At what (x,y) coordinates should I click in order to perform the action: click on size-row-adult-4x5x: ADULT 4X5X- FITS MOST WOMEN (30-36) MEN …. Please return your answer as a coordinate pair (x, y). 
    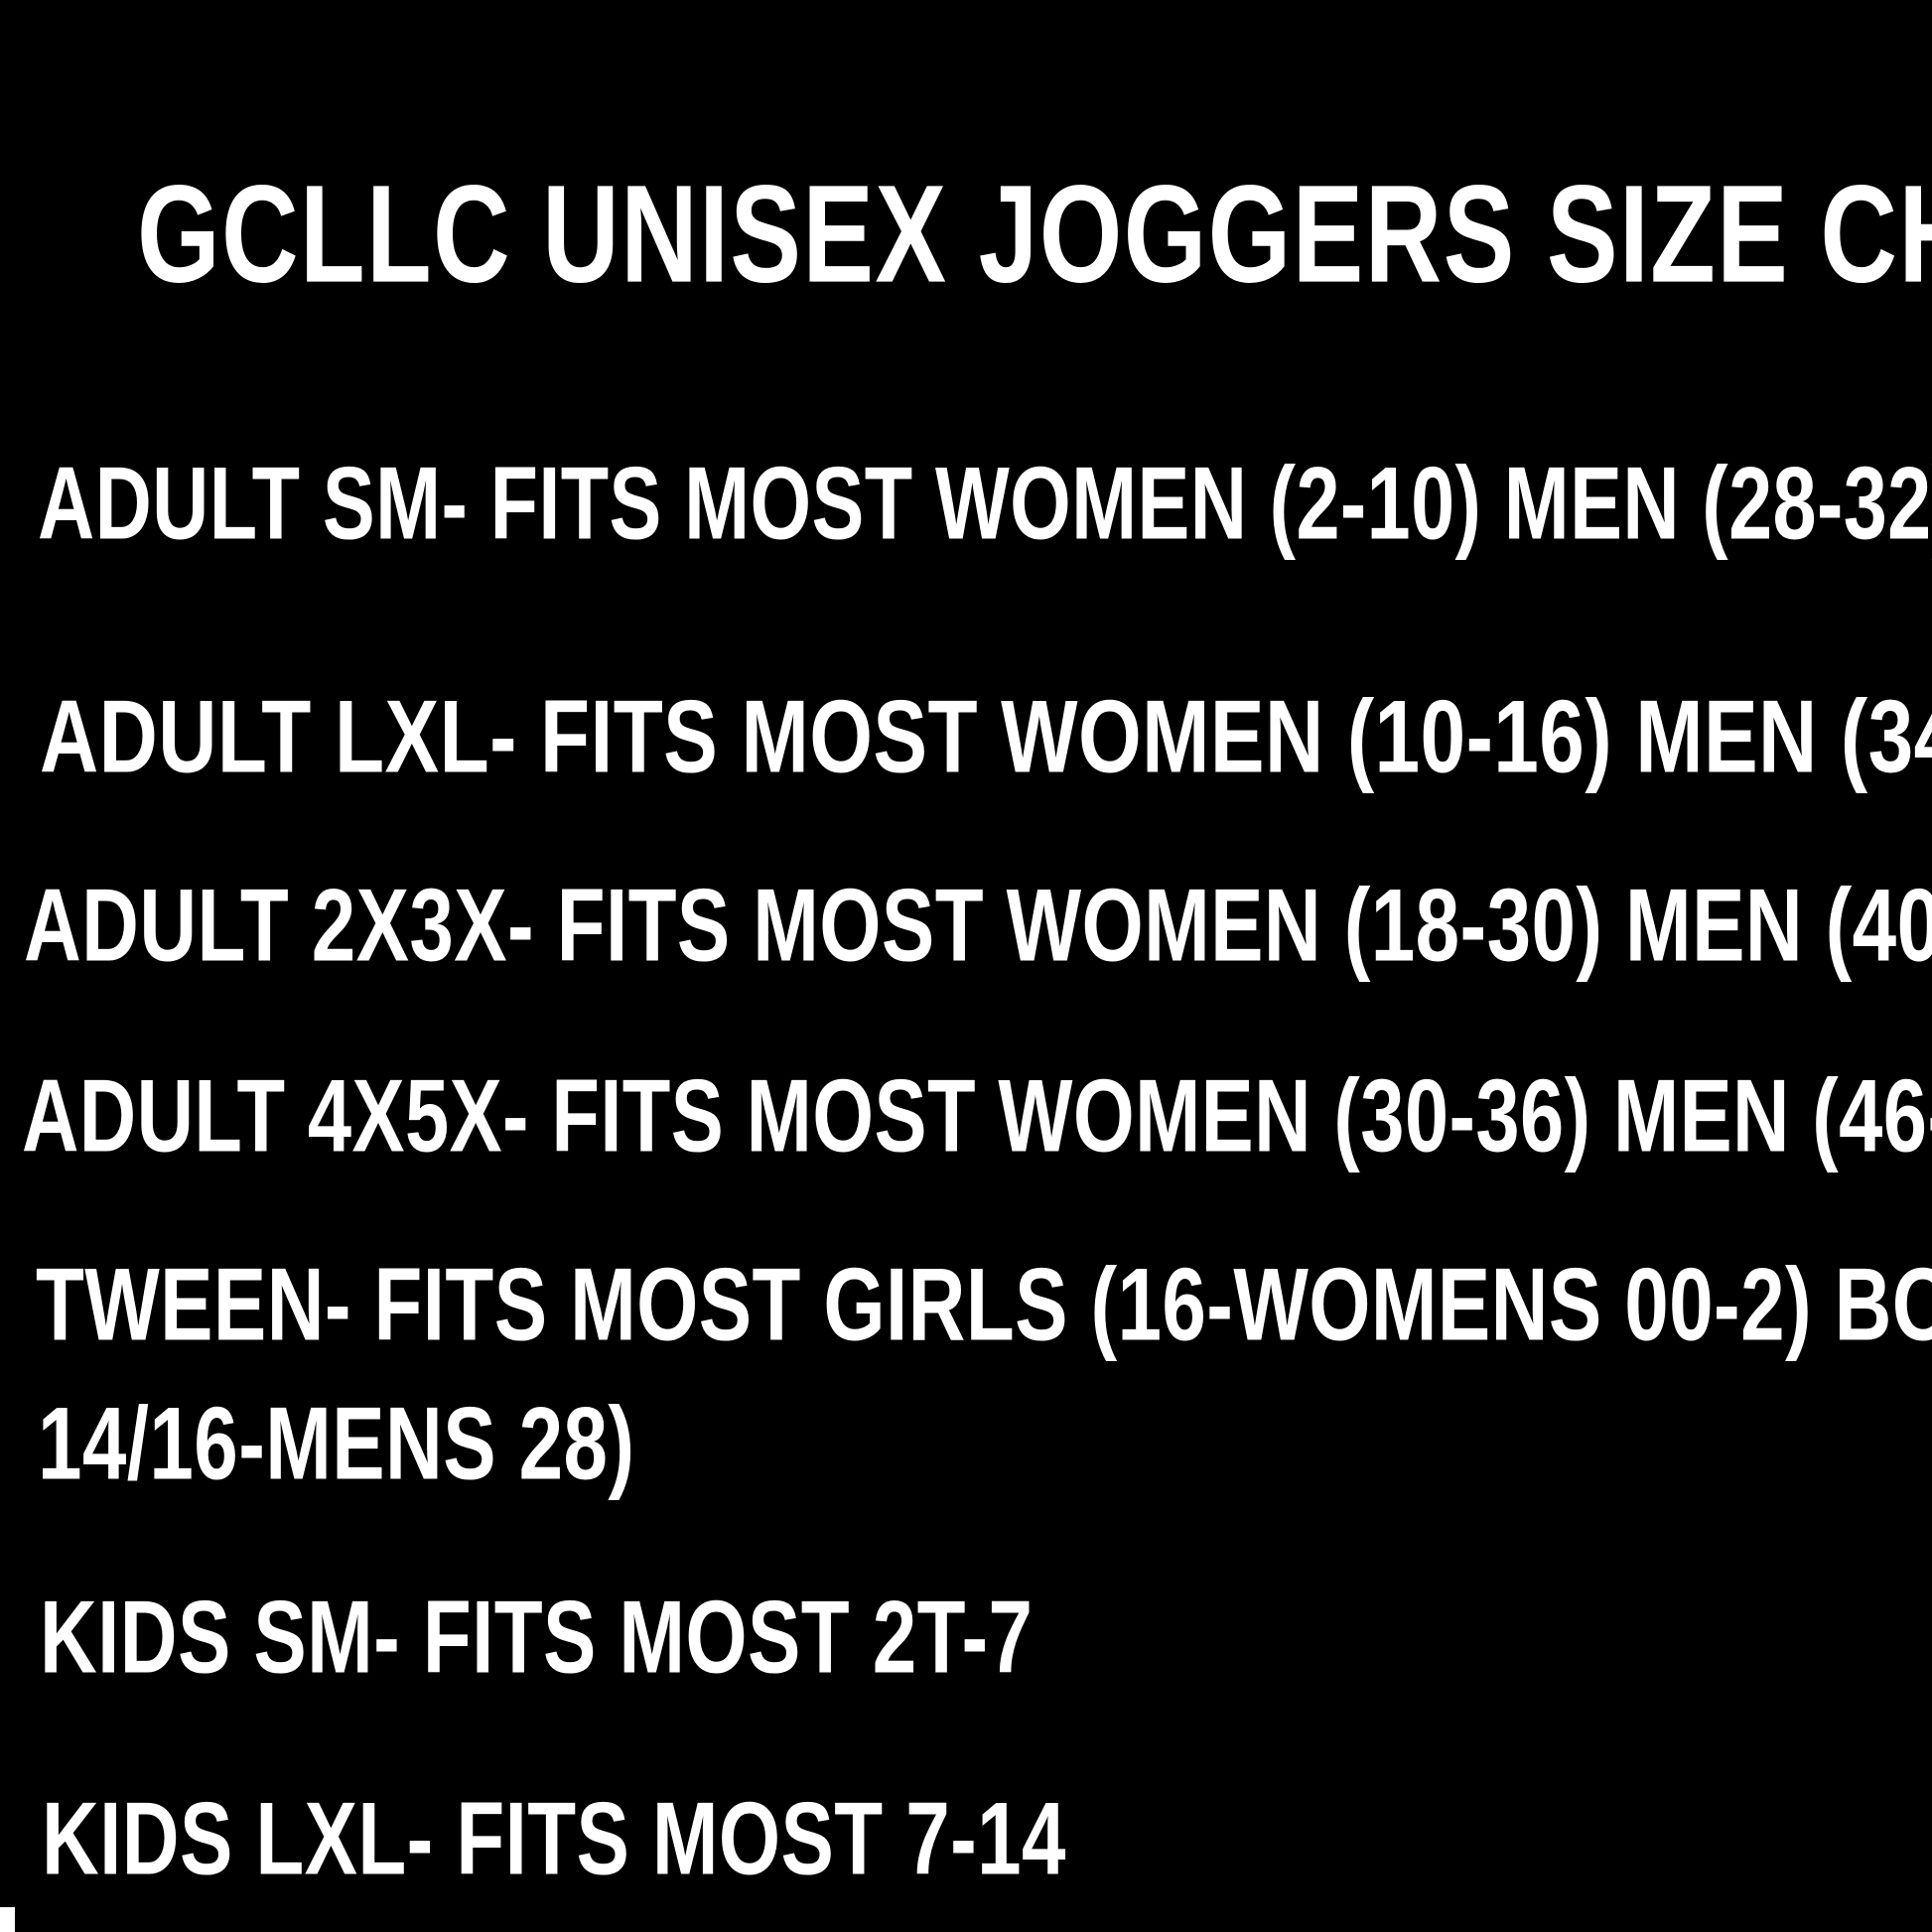
    Looking at the image, I should click on (977, 1115).